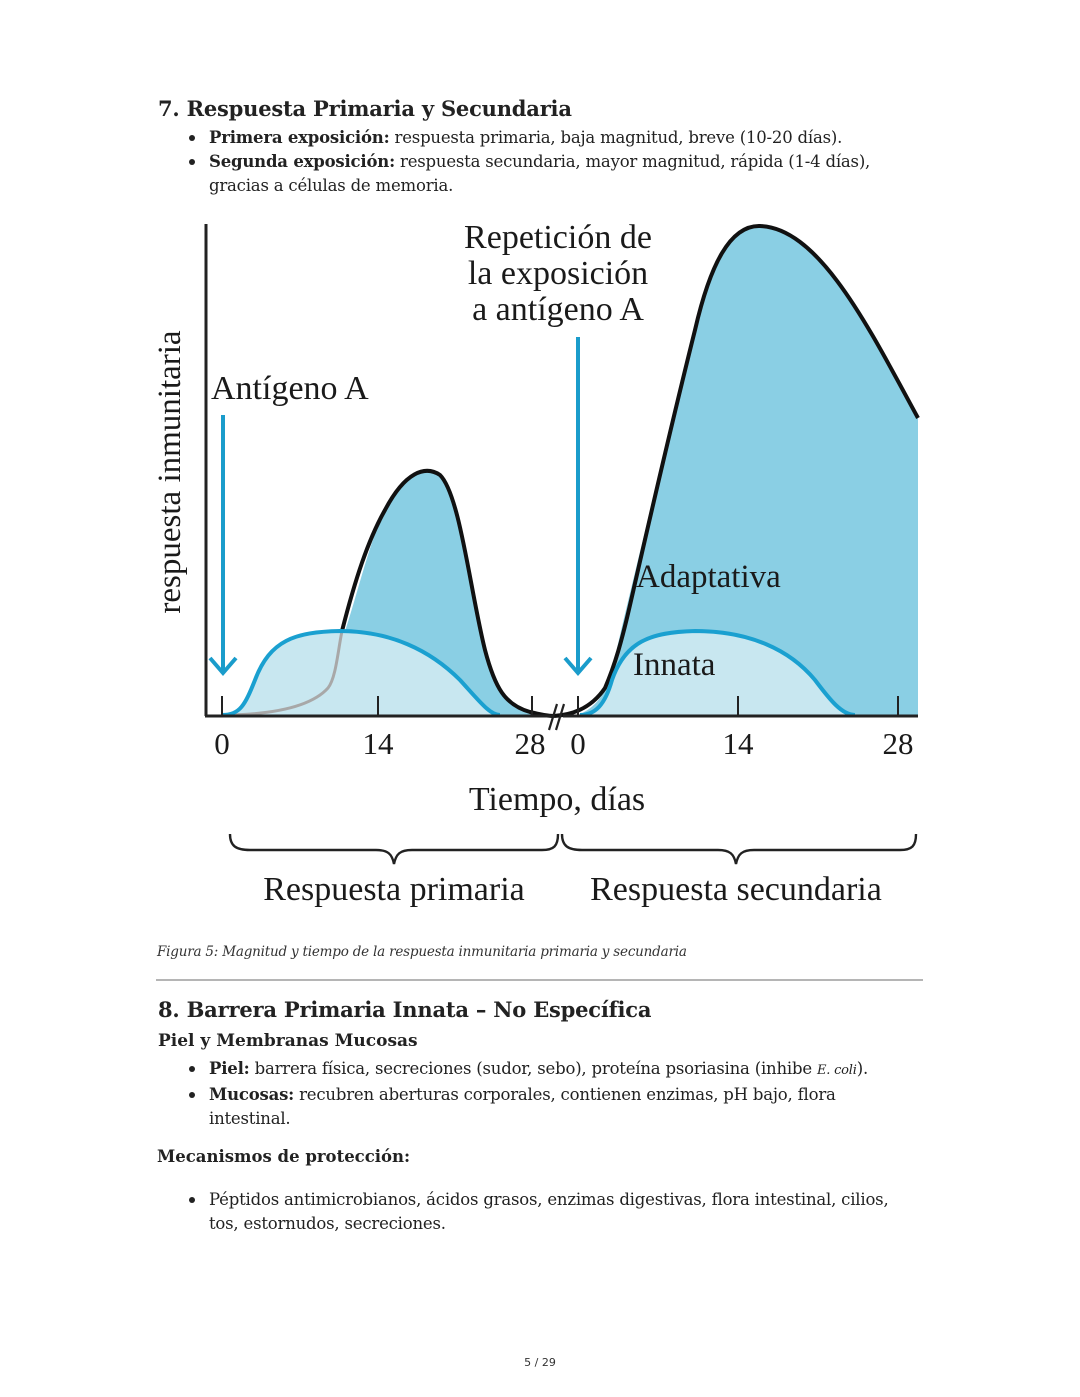  What do you see at coordinates (394, 889) in the screenshot?
I see `brace-label-primary: Respuesta primaria` at bounding box center [394, 889].